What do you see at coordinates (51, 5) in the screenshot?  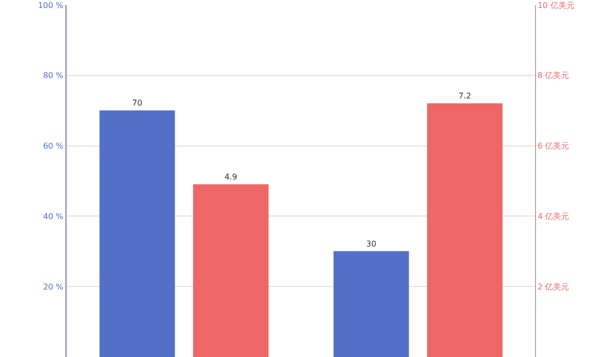 I see `y-tick-label: 100 %` at bounding box center [51, 5].